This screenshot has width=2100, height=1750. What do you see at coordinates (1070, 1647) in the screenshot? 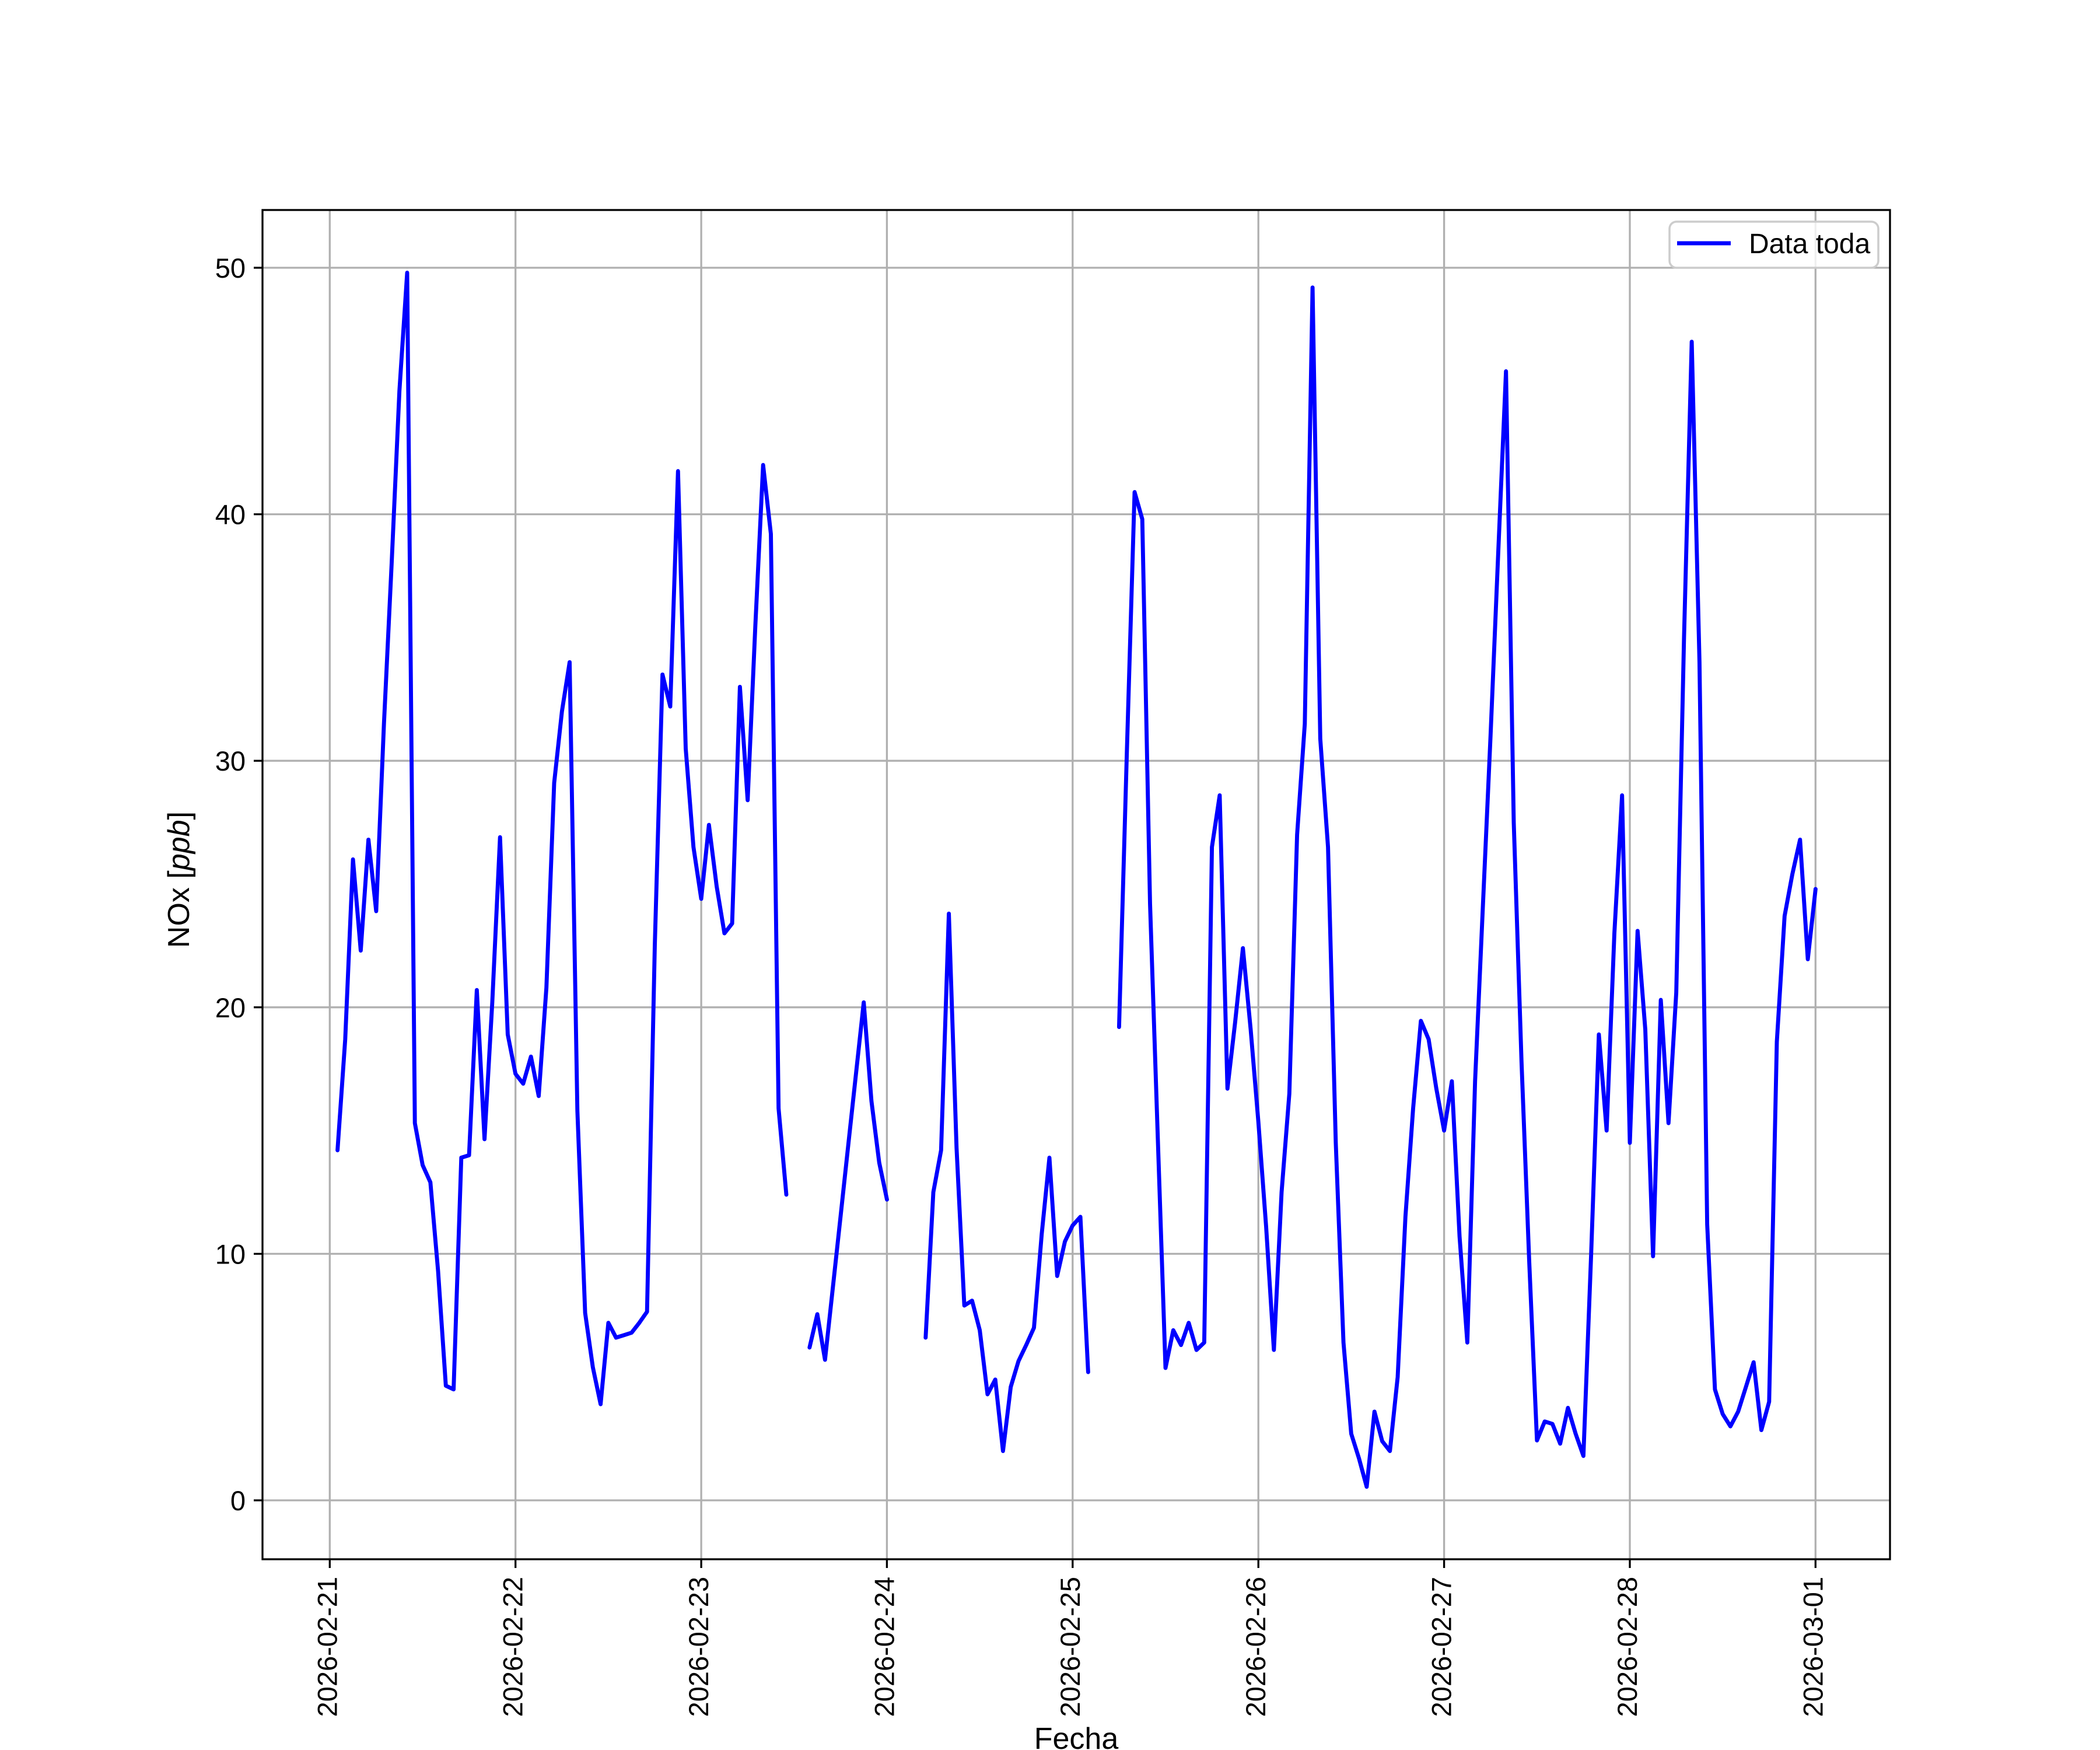
I see `svg-text: 2026-02-25` at bounding box center [1070, 1647].